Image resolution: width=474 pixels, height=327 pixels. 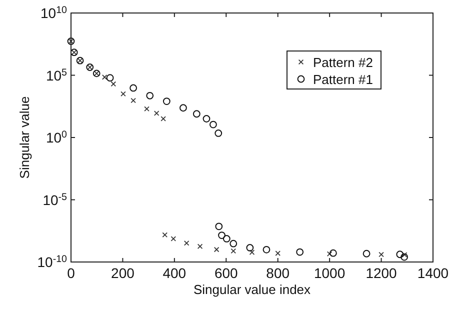 What do you see at coordinates (252, 289) in the screenshot?
I see `x-axis-title: Singular value index` at bounding box center [252, 289].